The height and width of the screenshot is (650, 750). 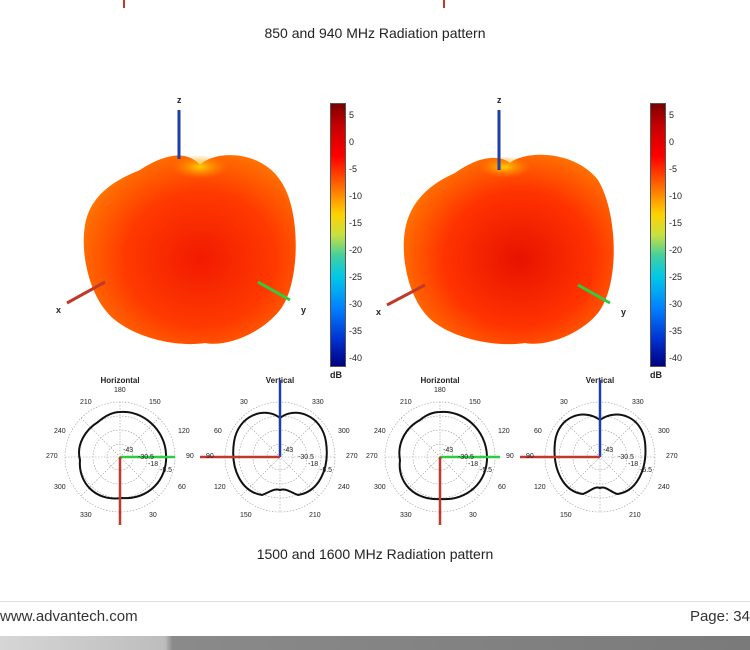 I want to click on top-mark-left, so click(x=124, y=4).